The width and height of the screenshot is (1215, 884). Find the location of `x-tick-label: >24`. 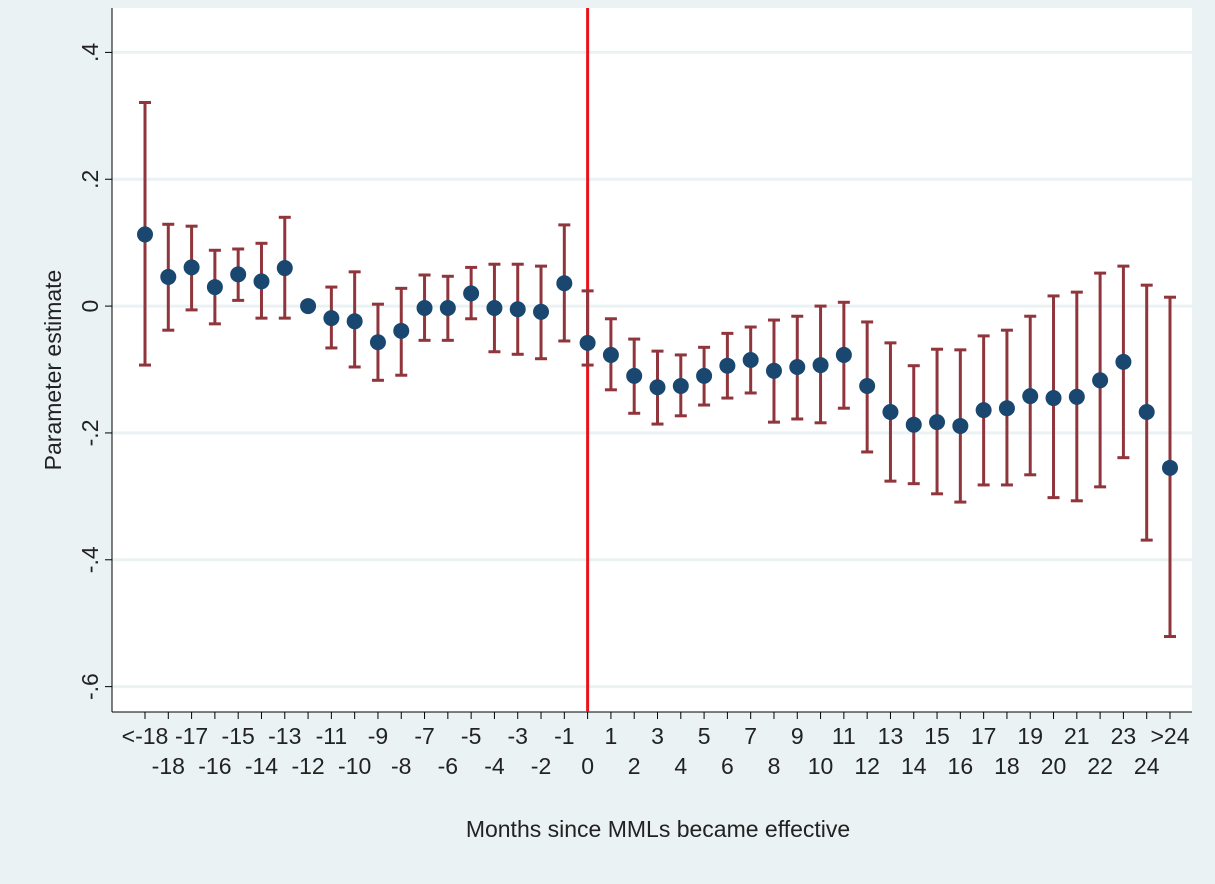

x-tick-label: >24 is located at coordinates (1169, 736).